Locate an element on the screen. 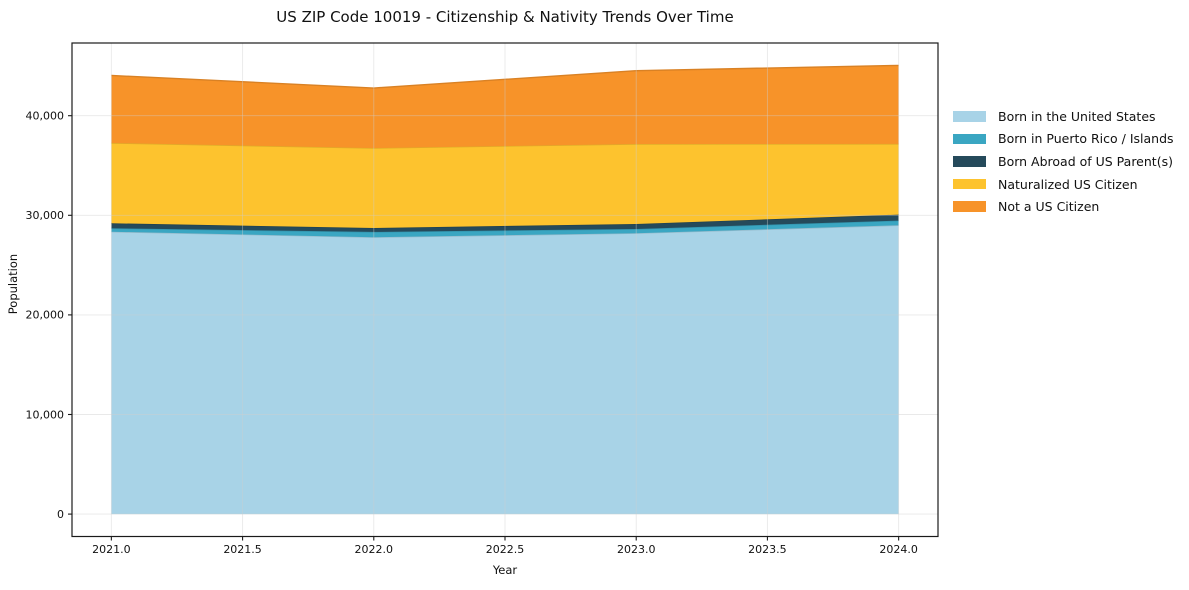 The width and height of the screenshot is (1189, 590). legend-label: Born in the United States is located at coordinates (1077, 116).